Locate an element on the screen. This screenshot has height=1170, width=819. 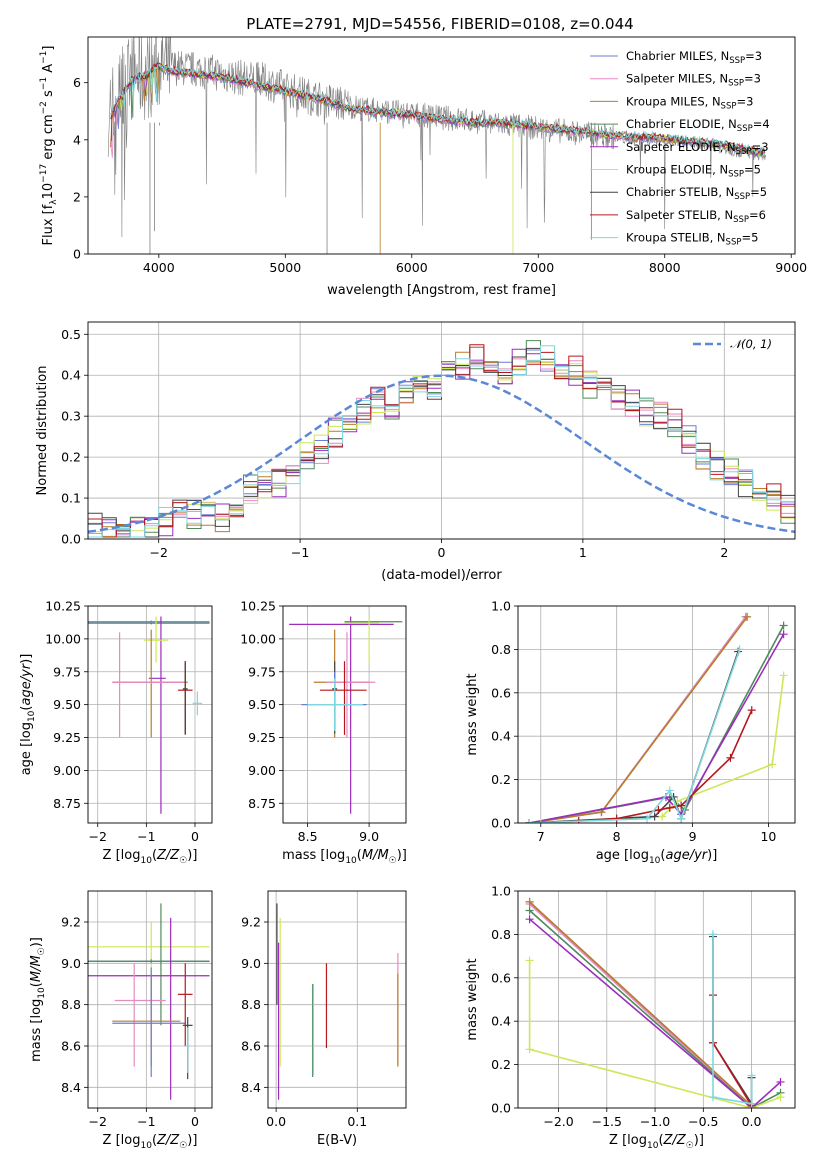
y-tick-label: 8.8 is located at coordinates (251, 1004).